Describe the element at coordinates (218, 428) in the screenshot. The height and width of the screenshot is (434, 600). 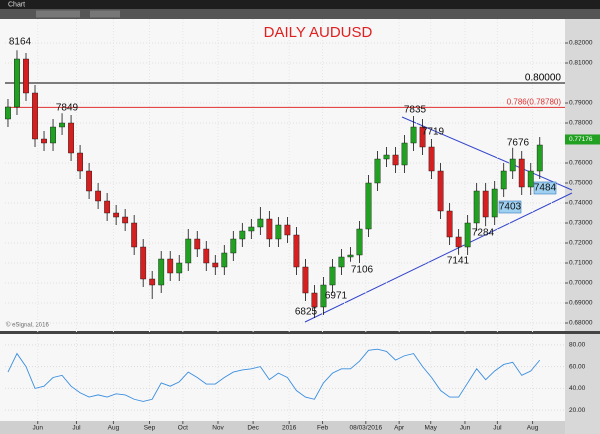
I see `x-tick-label: Nov` at that location.